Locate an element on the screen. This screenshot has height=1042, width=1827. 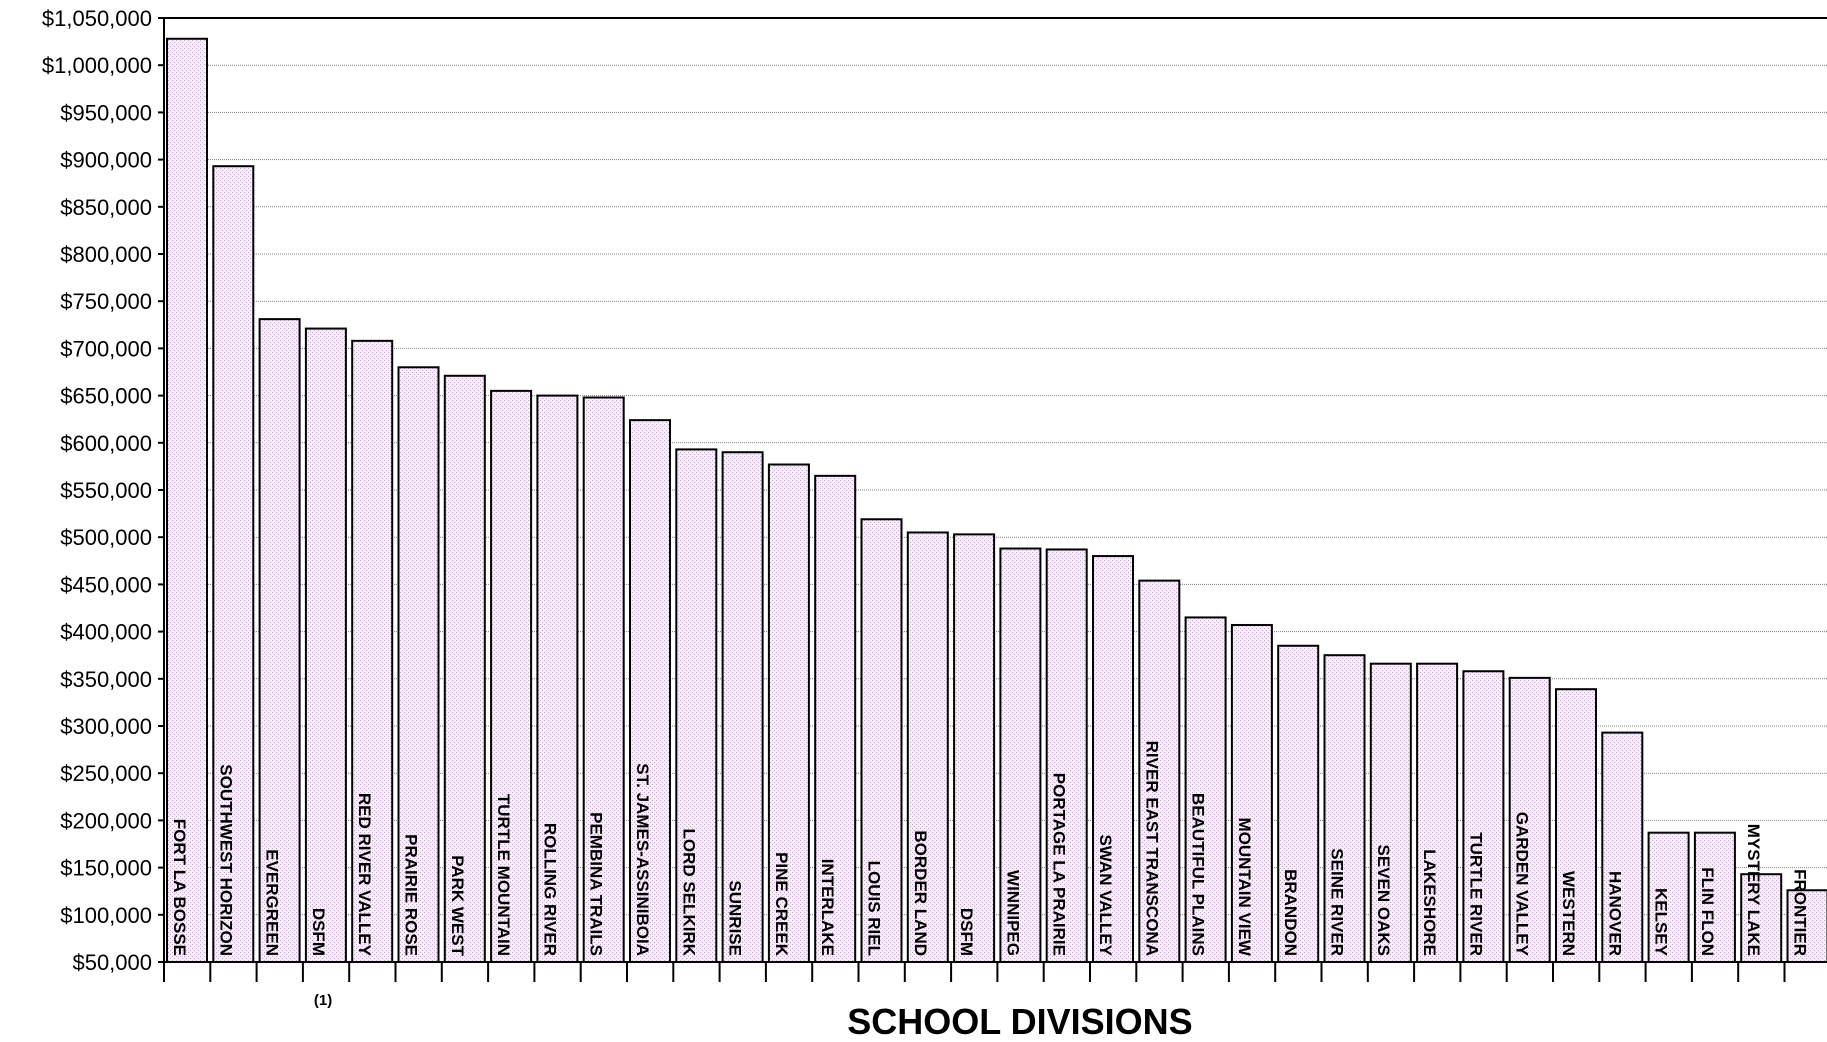
y-tick-label: $350,000 is located at coordinates (106, 679).